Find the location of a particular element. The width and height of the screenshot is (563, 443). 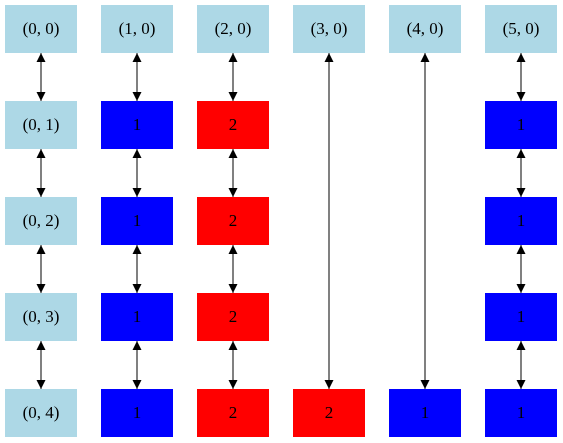

cell-node-1-1: 1 is located at coordinates (137, 125).